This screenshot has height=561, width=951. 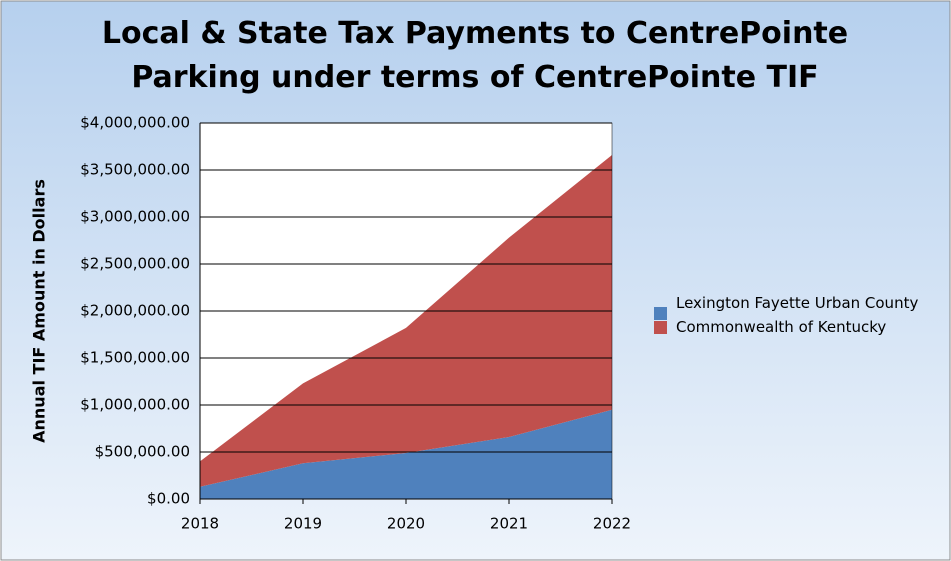 What do you see at coordinates (135, 358) in the screenshot?
I see `y-tick-label: $1,500,000.00` at bounding box center [135, 358].